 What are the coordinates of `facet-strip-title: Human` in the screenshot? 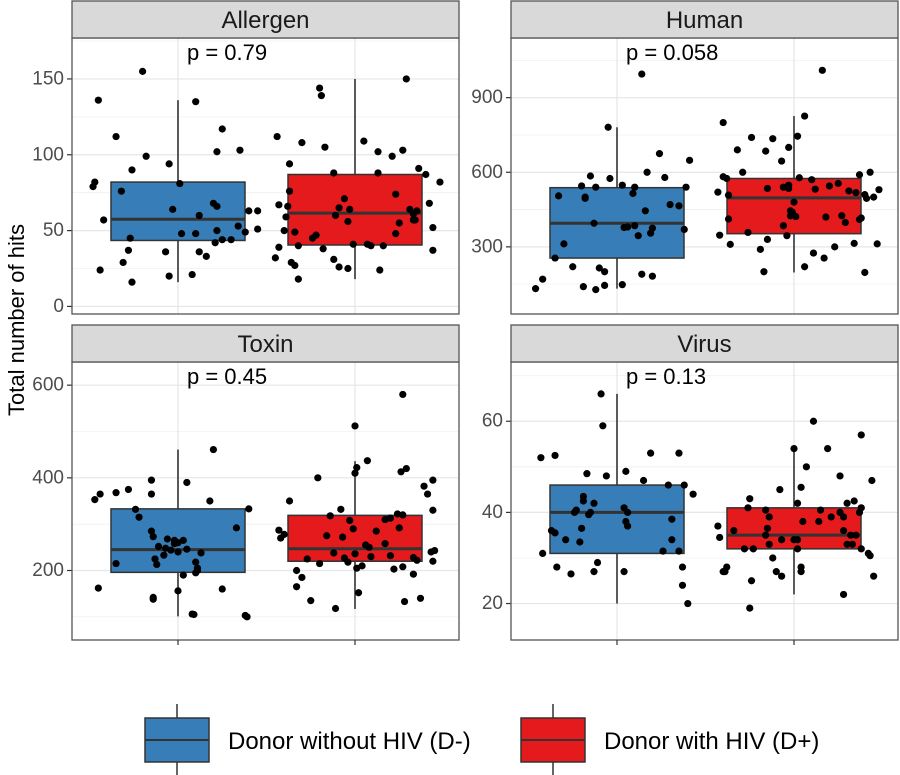 It's located at (704, 20).